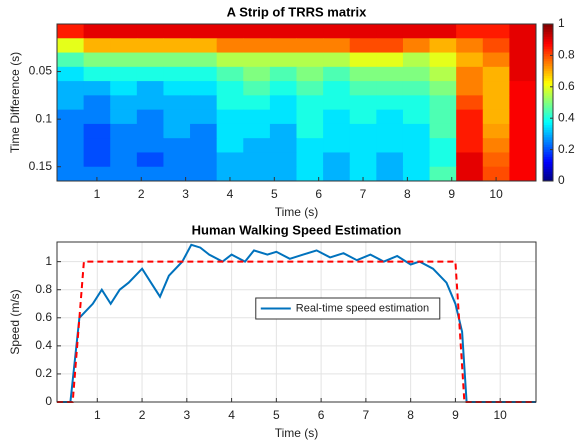 This screenshot has width=578, height=445. What do you see at coordinates (48, 401) in the screenshot?
I see `y-tick-label: 0` at bounding box center [48, 401].